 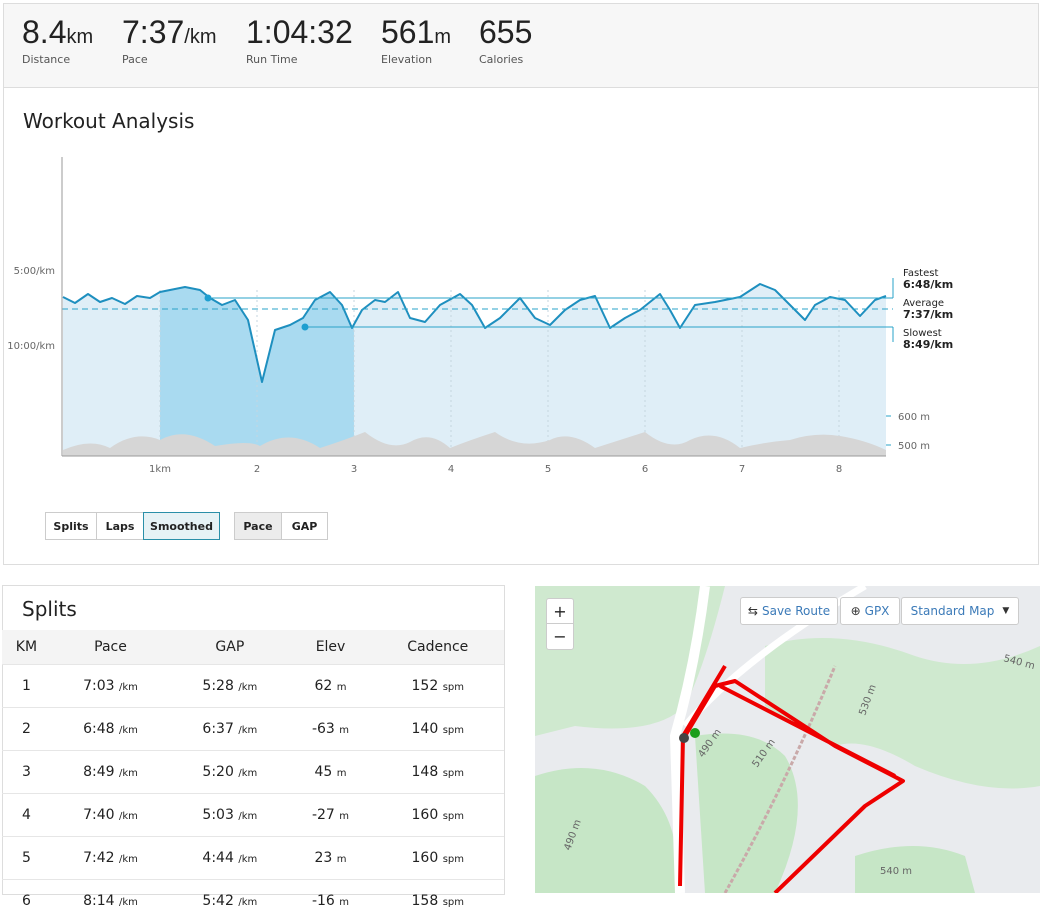 I want to click on split-value: 3, so click(x=26, y=772).